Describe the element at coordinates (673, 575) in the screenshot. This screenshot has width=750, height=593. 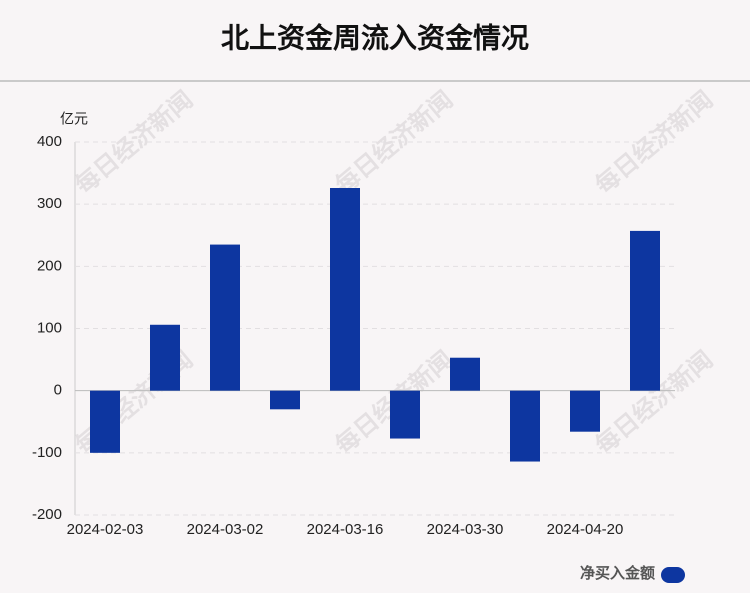
I see `legend-swatch` at that location.